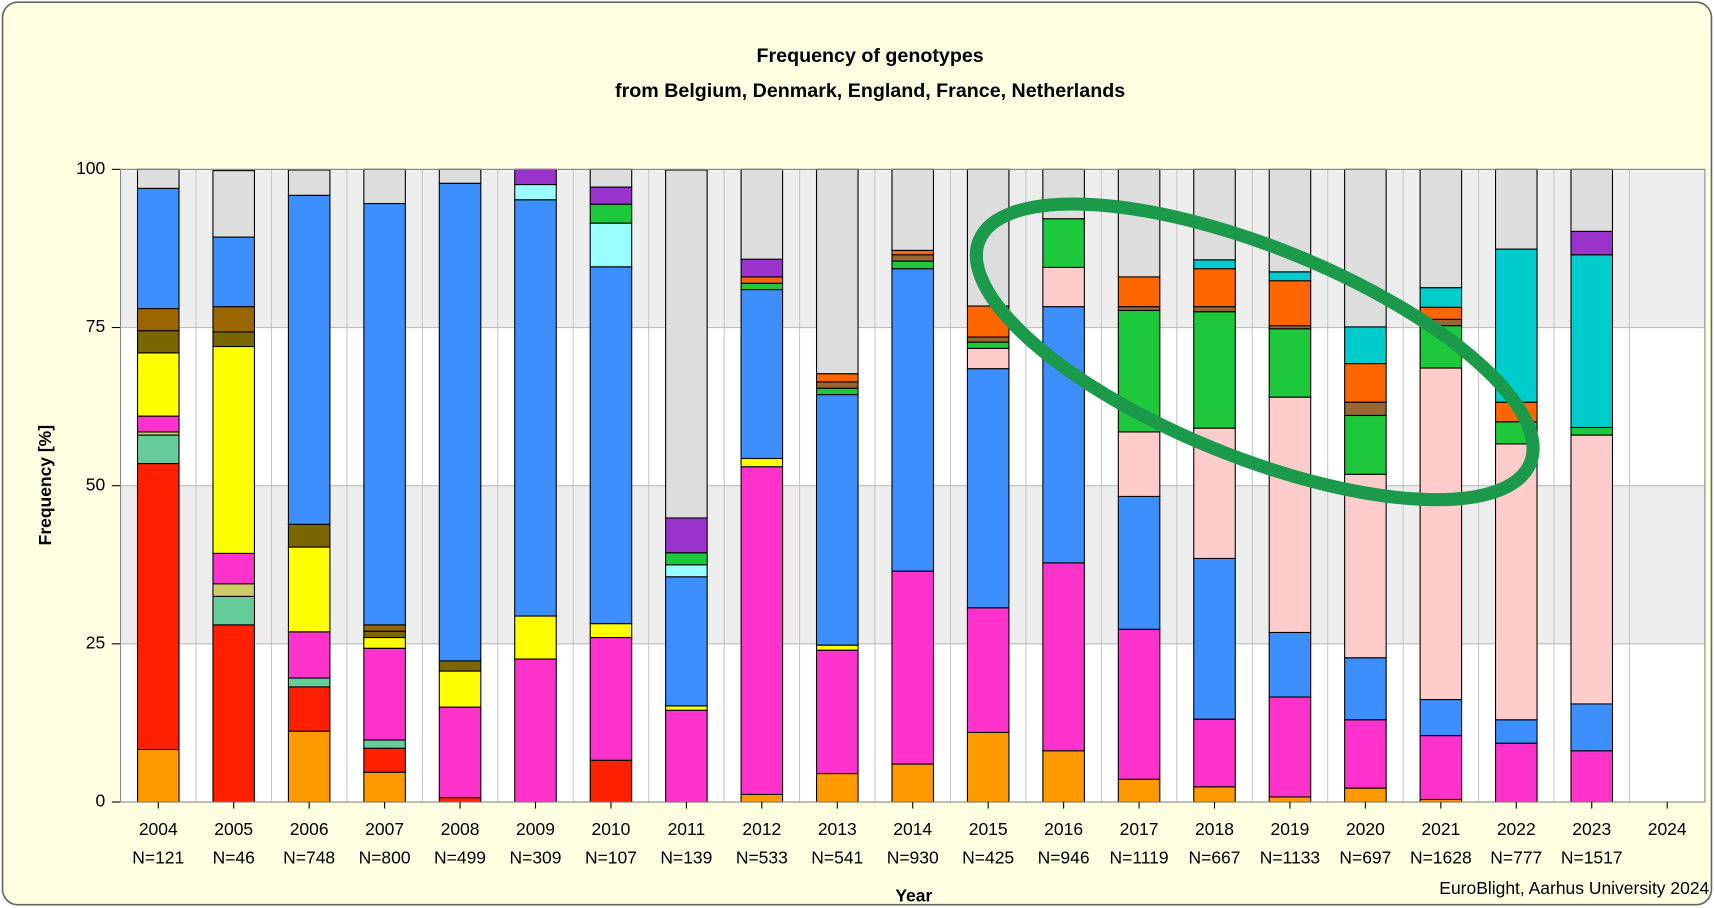 This screenshot has width=1714, height=908. Describe the element at coordinates (686, 857) in the screenshot. I see `sample-size-label: N=139` at that location.